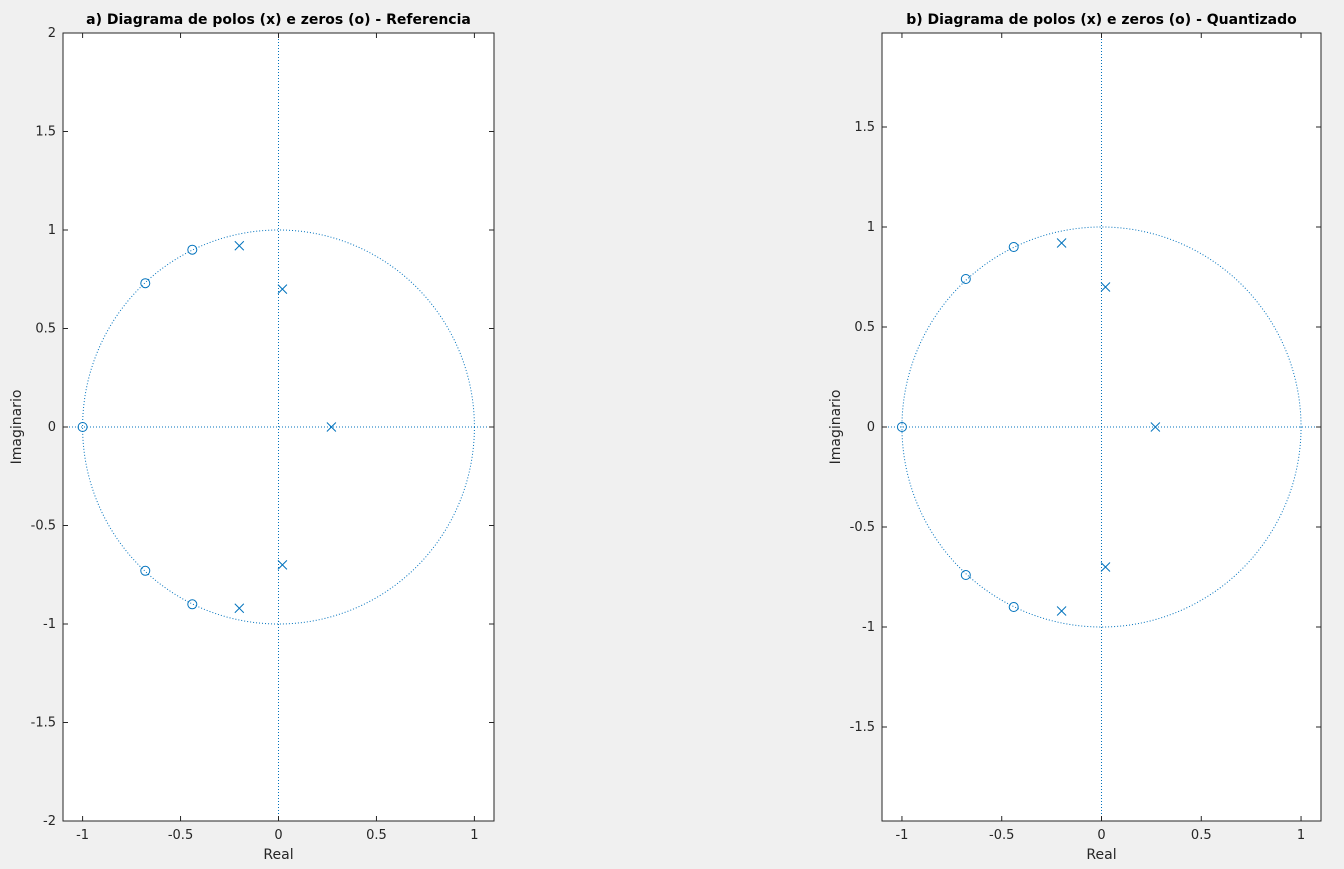 Image resolution: width=1344 pixels, height=869 pixels. What do you see at coordinates (49, 821) in the screenshot?
I see `y-tick-label: -2` at bounding box center [49, 821].